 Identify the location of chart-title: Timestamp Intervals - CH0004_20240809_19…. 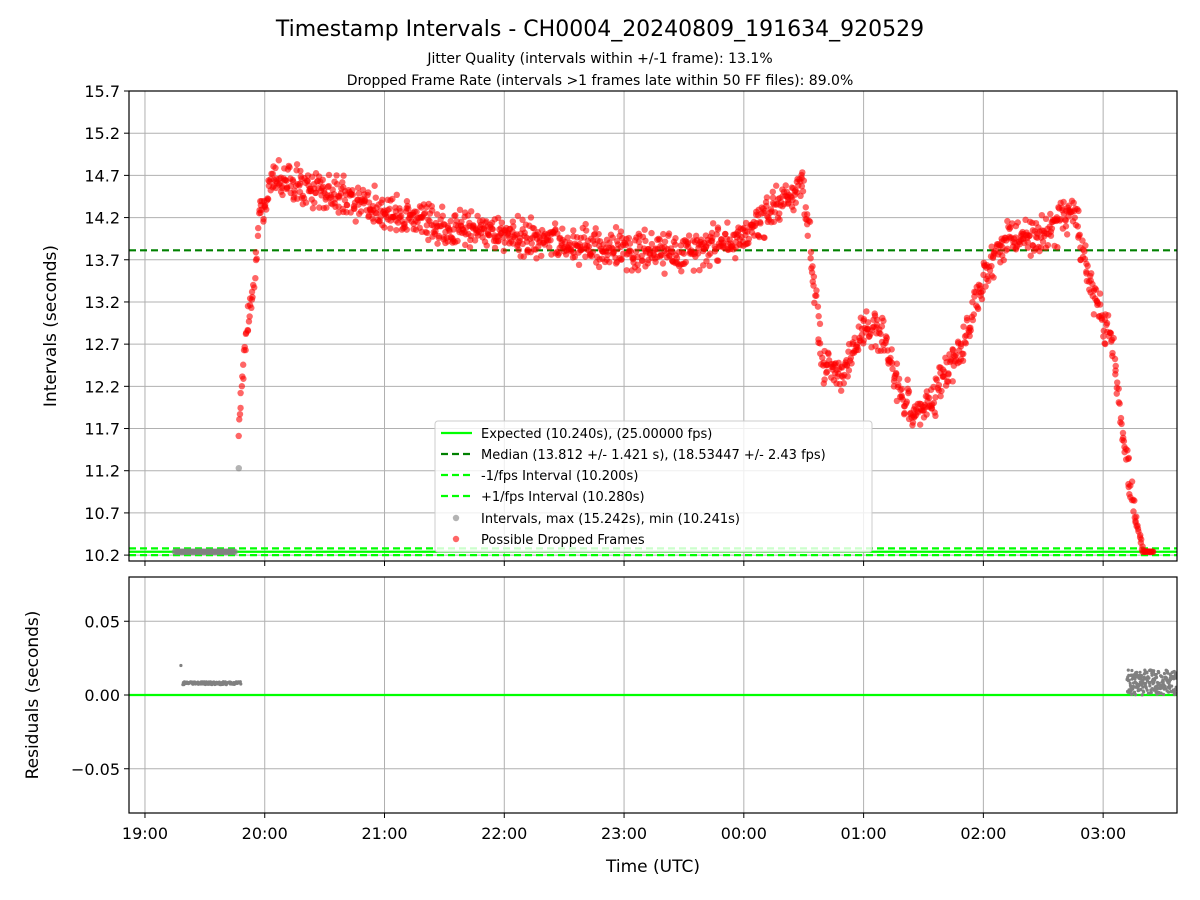
(599, 29).